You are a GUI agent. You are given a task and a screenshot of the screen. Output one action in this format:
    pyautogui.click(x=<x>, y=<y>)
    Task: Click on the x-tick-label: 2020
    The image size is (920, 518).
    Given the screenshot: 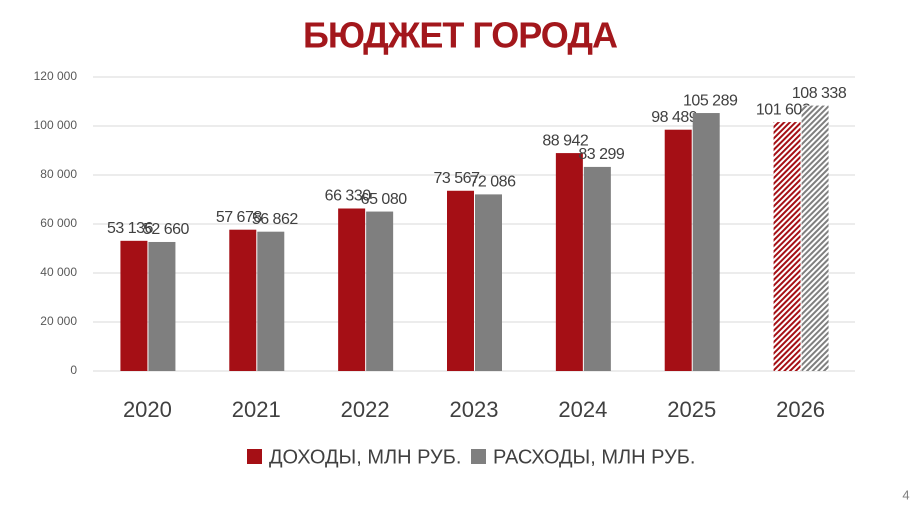 What is the action you would take?
    pyautogui.click(x=147, y=409)
    